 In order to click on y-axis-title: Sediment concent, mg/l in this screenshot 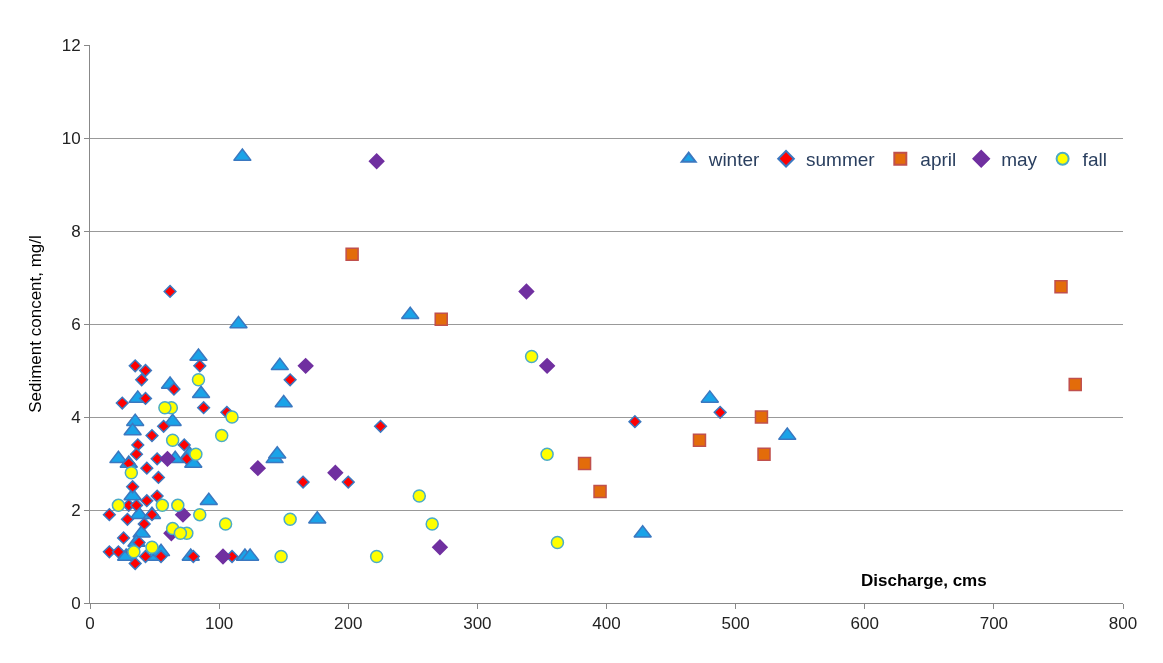, I will do `click(36, 324)`.